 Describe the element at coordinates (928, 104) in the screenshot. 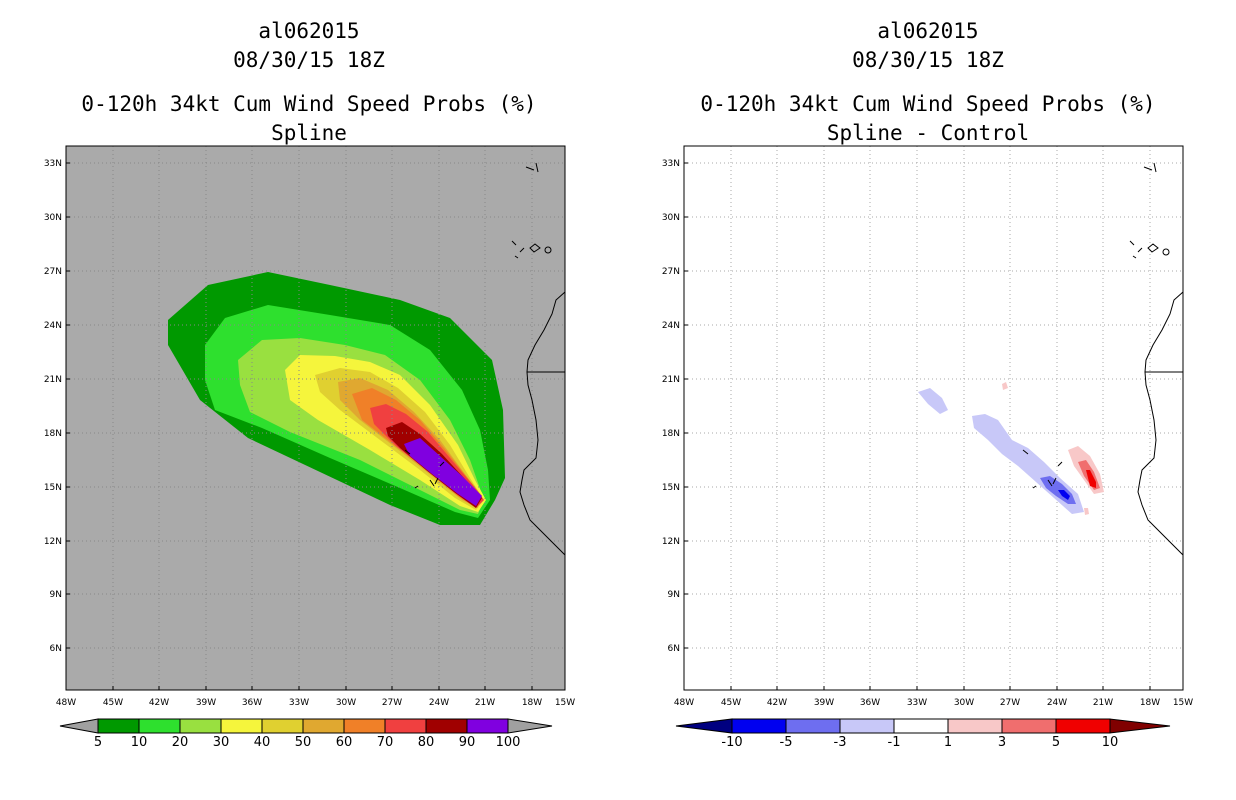

I see `right-product: 0-120h 34kt Cum Wind Speed Probs (%)` at that location.